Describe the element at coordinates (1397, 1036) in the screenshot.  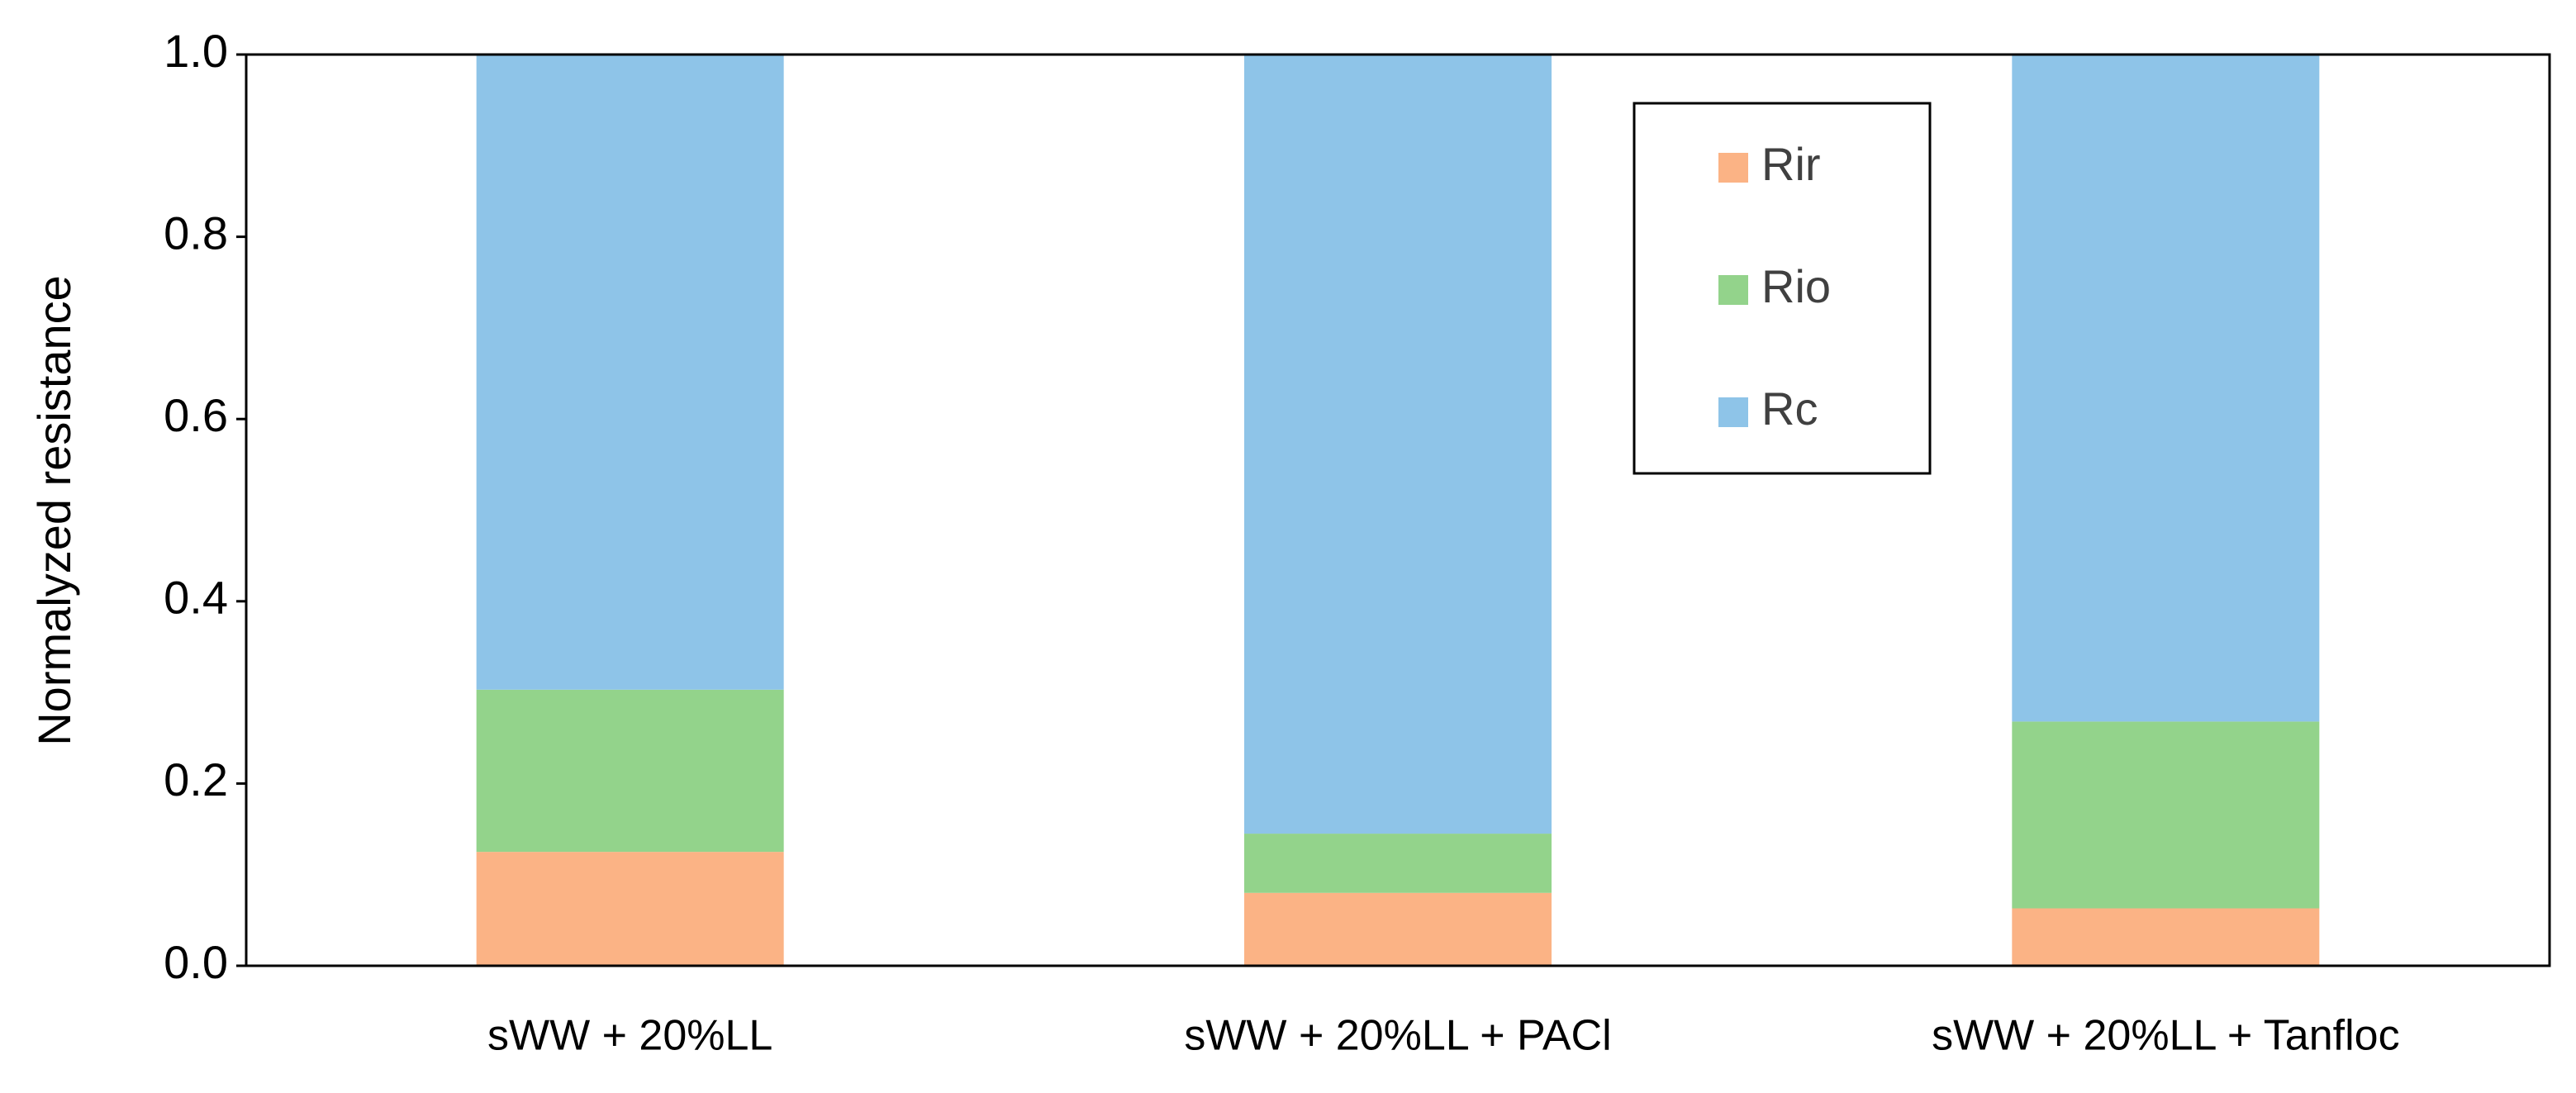
I see `x-tick-label: sWW + 20%LL + PACl` at that location.